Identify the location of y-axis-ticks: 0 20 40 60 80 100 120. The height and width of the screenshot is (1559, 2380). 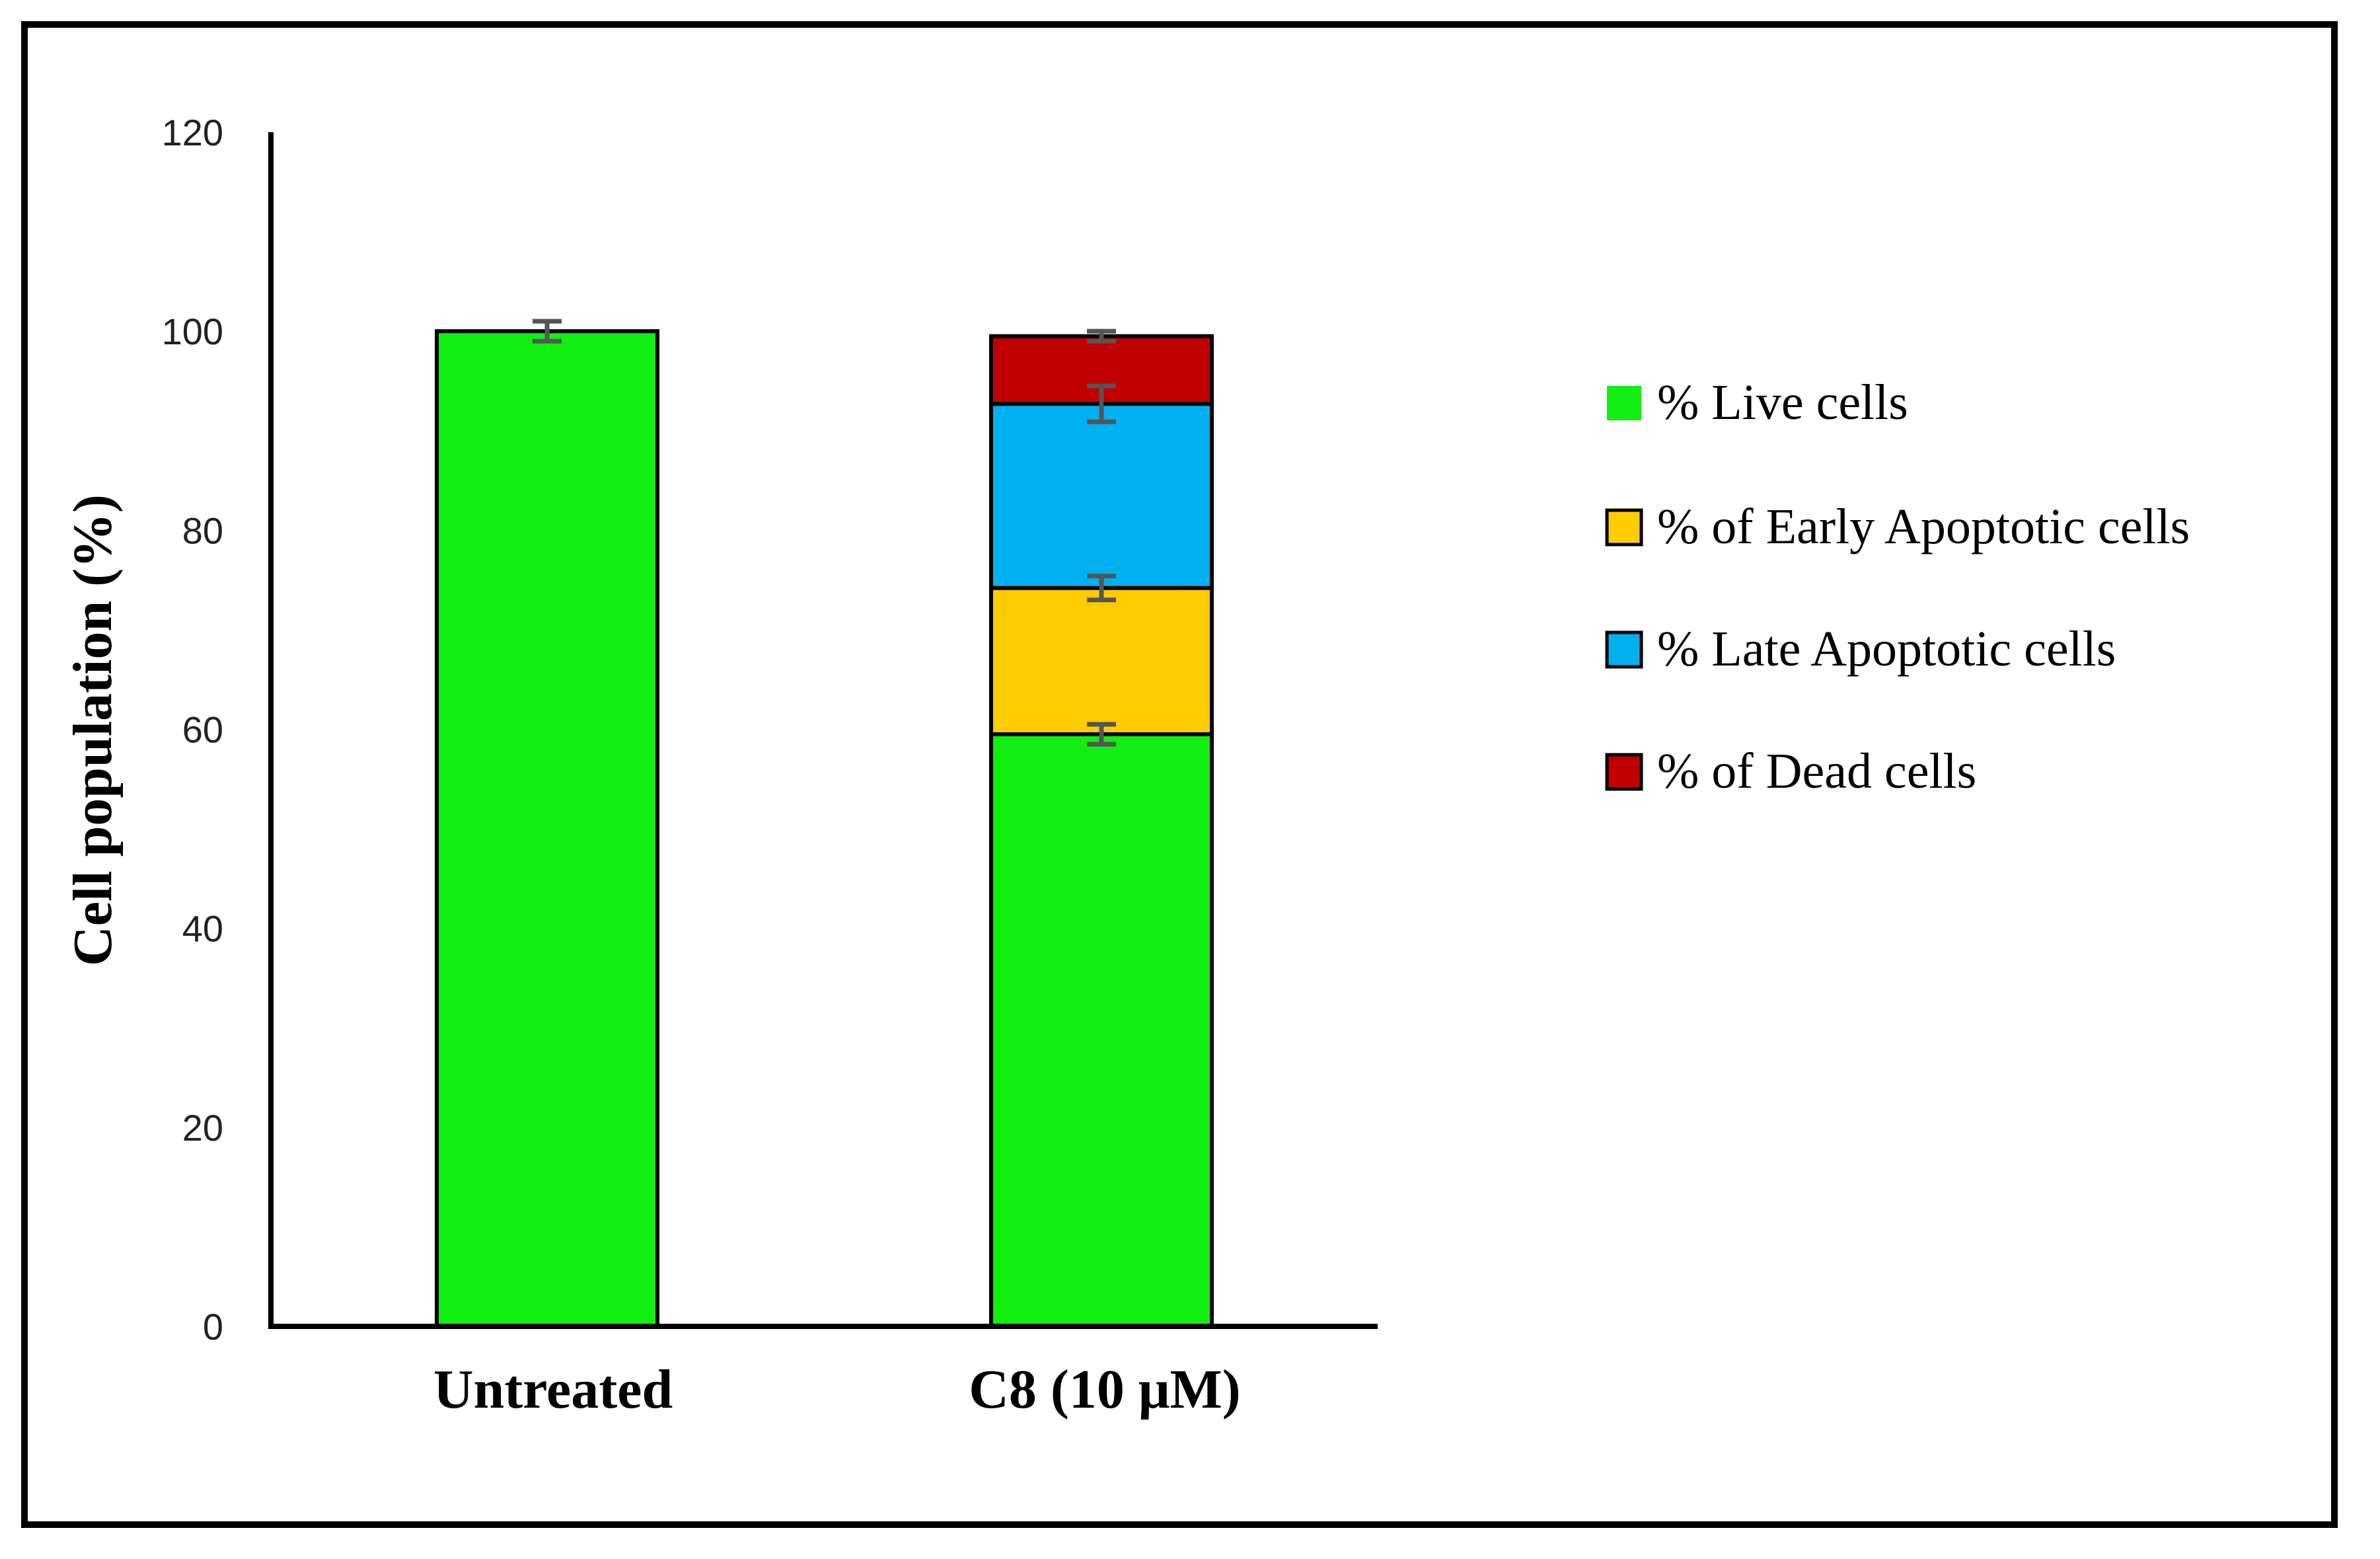
(192, 730).